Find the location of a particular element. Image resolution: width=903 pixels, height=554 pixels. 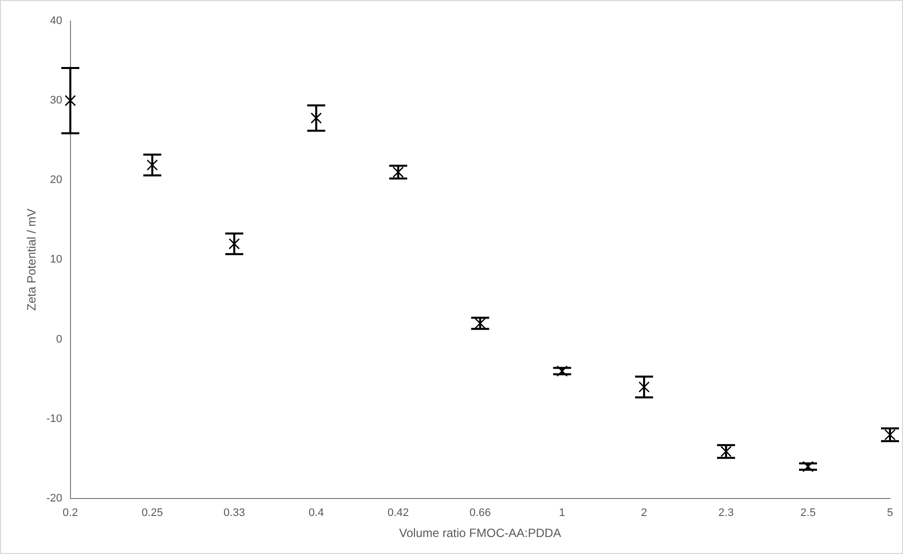

x-tick-label: 0.42 is located at coordinates (398, 513).